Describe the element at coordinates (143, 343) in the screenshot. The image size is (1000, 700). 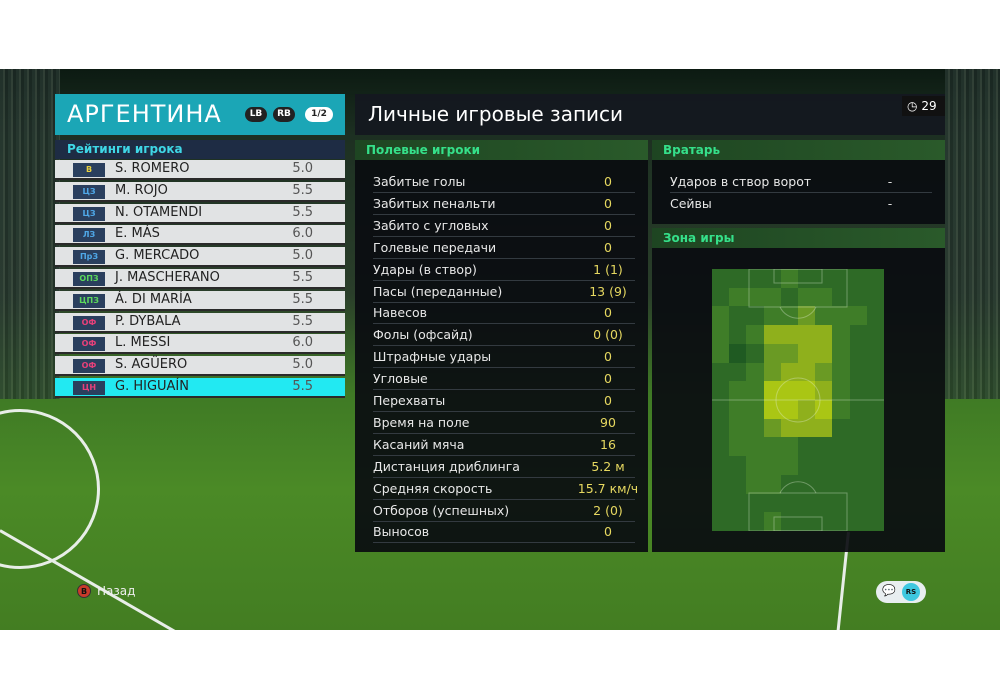
I see `player-name: L. MESSI` at that location.